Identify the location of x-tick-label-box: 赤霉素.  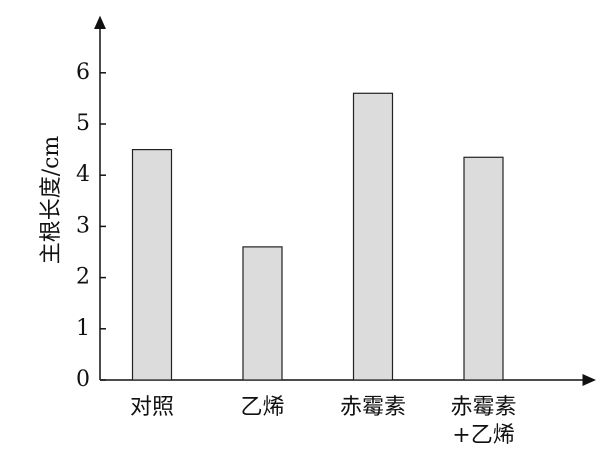
(372, 407).